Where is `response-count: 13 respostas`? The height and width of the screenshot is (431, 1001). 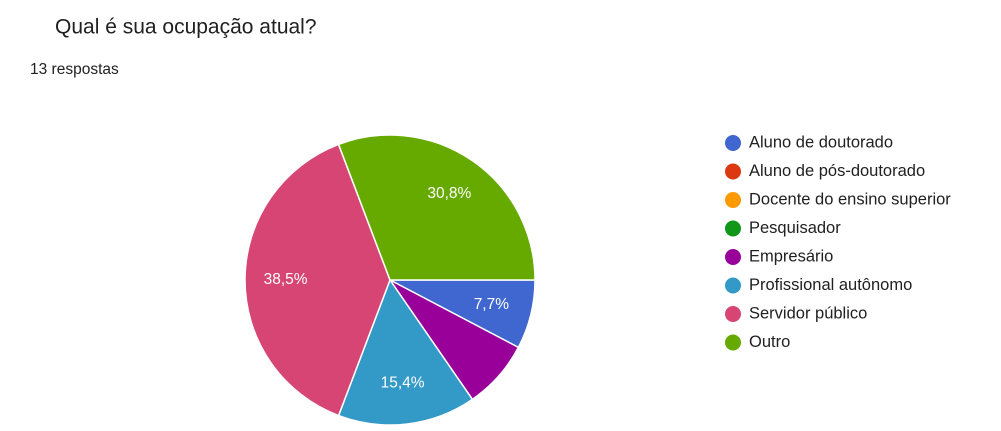
response-count: 13 respostas is located at coordinates (74, 69).